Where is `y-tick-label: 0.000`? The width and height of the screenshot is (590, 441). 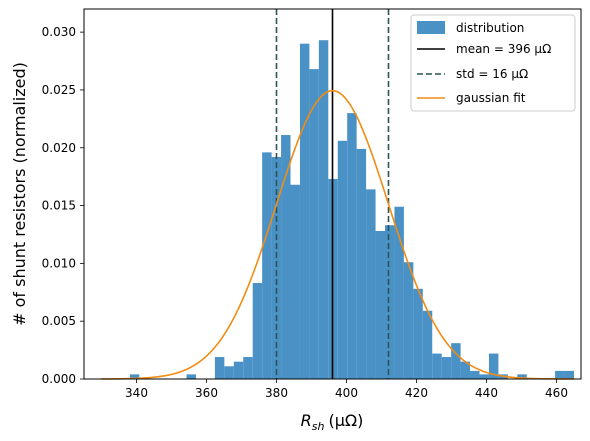 y-tick-label: 0.000 is located at coordinates (59, 379).